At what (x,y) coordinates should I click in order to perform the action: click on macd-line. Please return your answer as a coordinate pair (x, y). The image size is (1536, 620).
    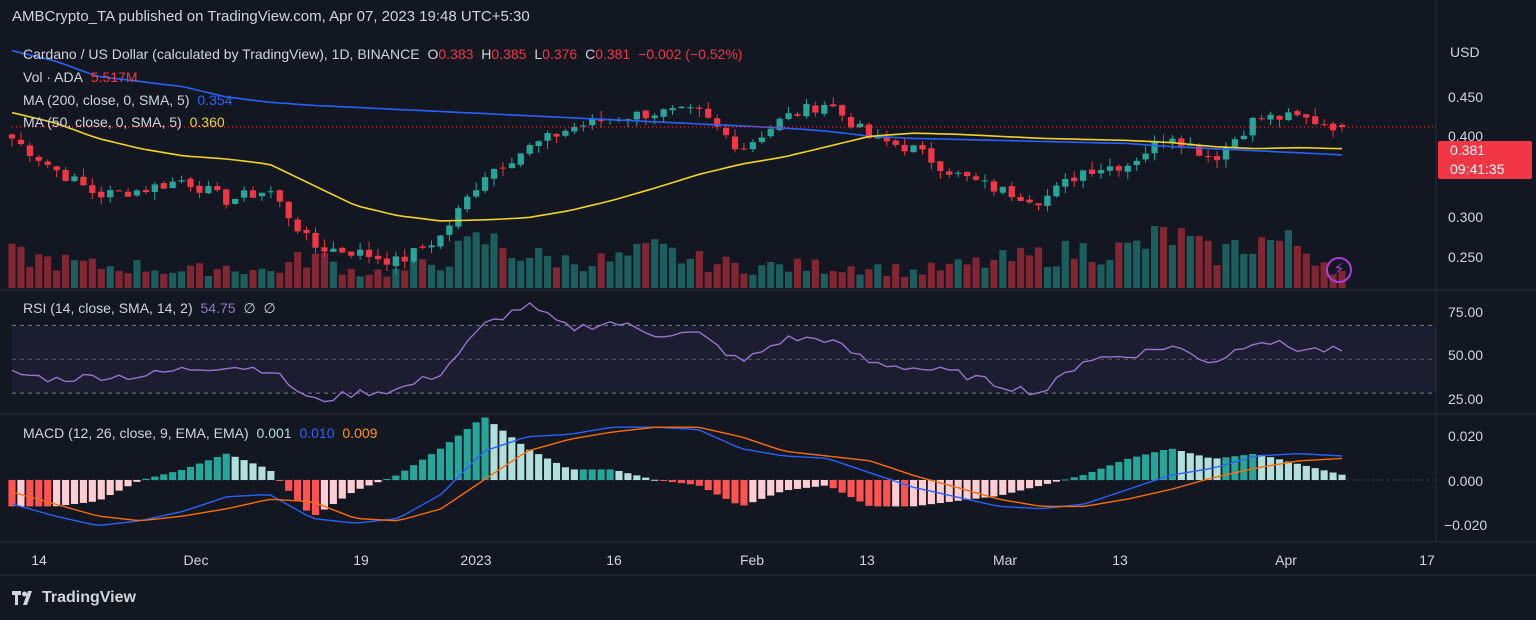
    Looking at the image, I should click on (677, 476).